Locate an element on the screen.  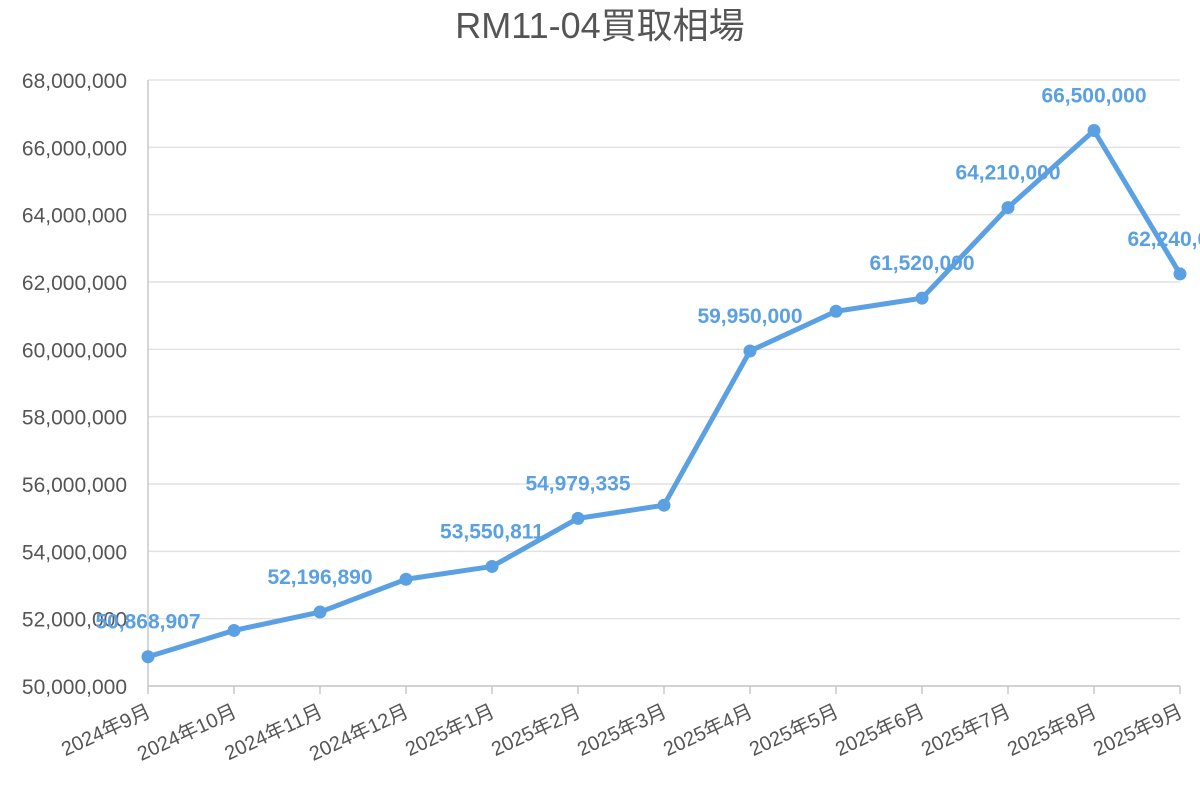
data-label: 50,868,907 is located at coordinates (147, 622).